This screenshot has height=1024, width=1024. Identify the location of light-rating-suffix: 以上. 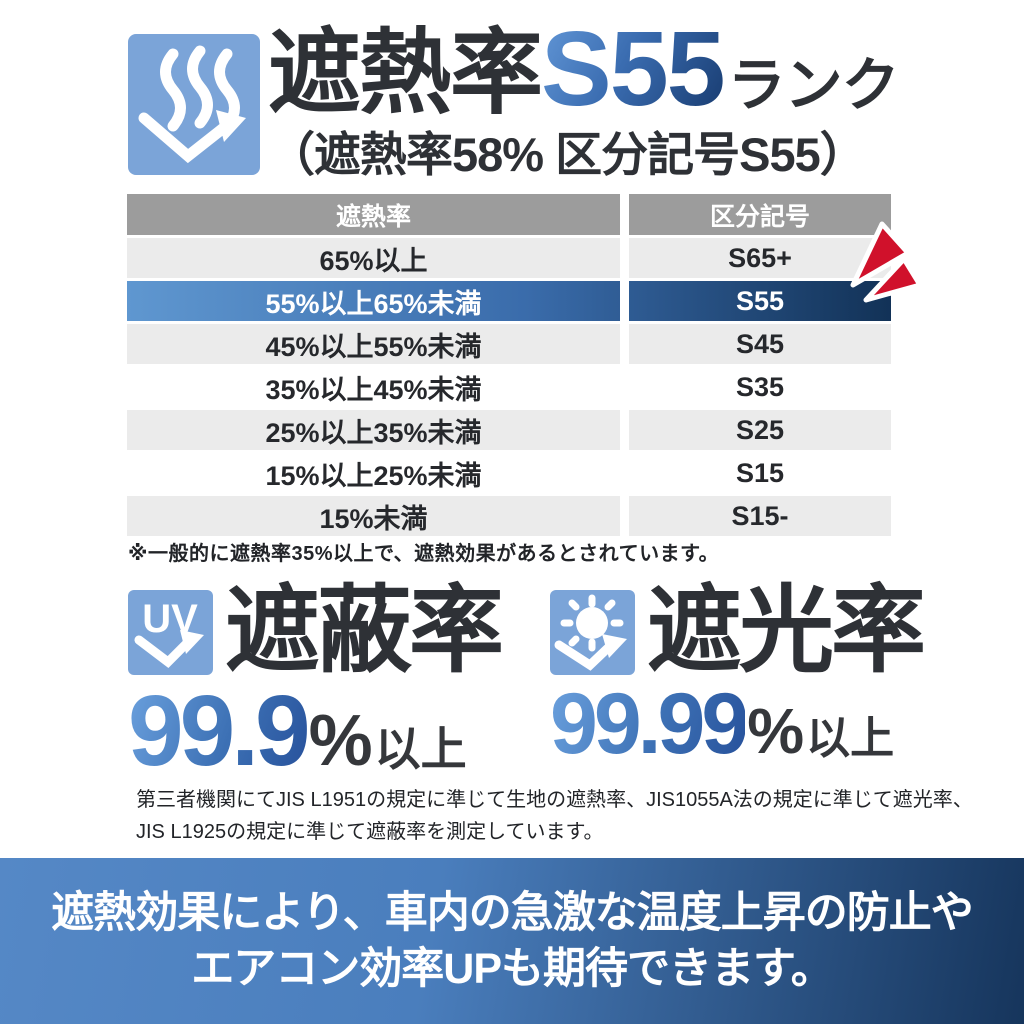
(850, 738).